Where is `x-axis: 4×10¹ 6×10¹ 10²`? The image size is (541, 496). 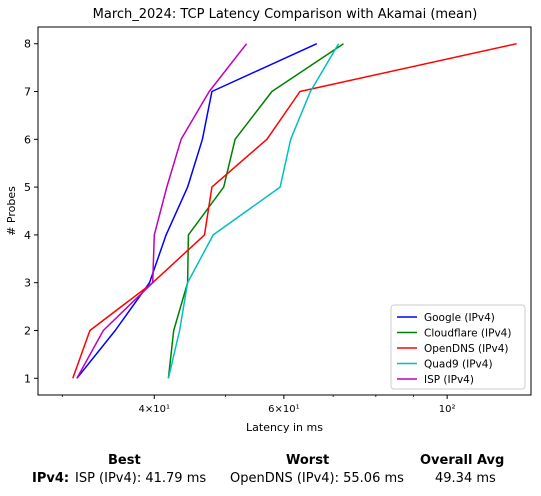
x-axis: 4×10¹ 6×10¹ 10² is located at coordinates (258, 405).